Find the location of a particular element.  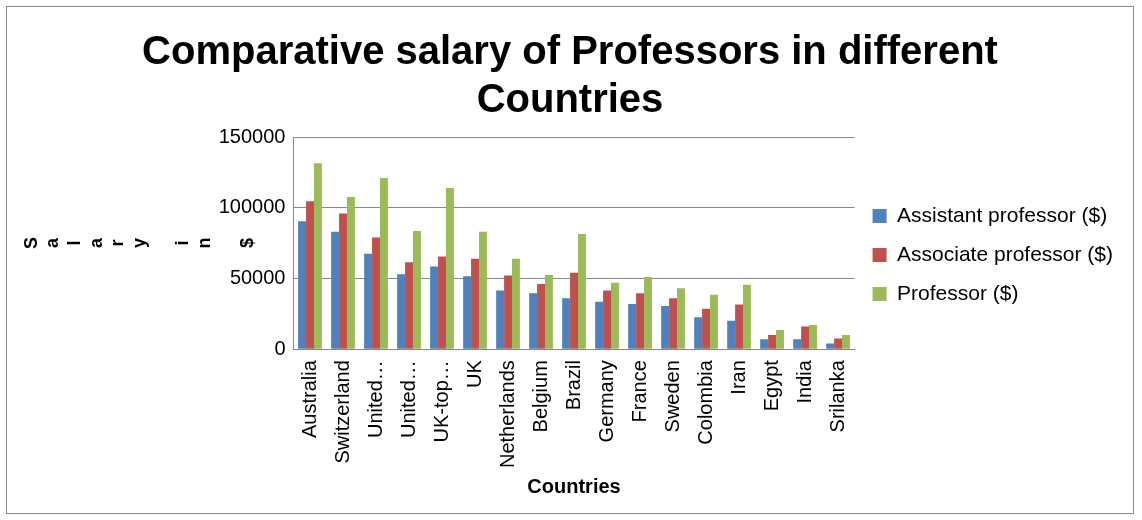

x-tick-label: Colombia is located at coordinates (704, 402).